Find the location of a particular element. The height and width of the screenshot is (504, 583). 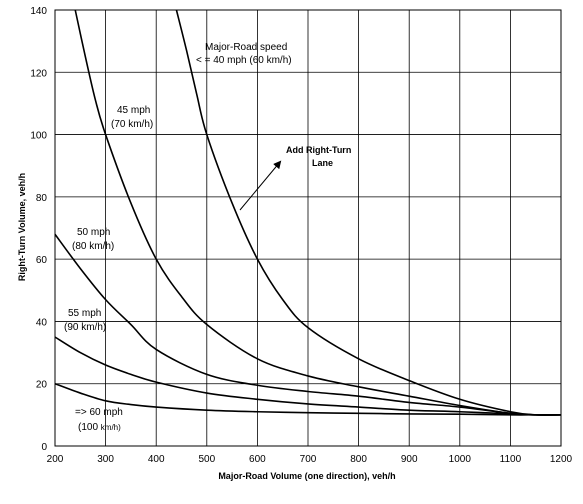

x-tick-label: 700 is located at coordinates (308, 459).